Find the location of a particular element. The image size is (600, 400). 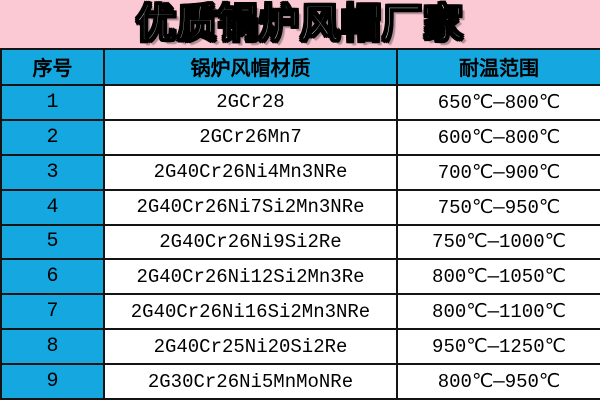

table-row: 5 2G40Cr26Ni9Si2Re 750℃—1000℃ is located at coordinates (300, 242).